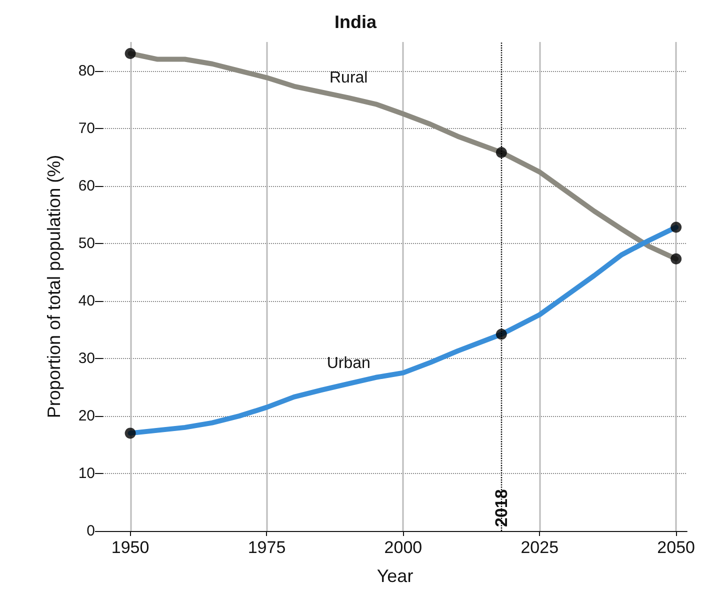  Describe the element at coordinates (86, 301) in the screenshot. I see `y-tick-label: 40` at that location.